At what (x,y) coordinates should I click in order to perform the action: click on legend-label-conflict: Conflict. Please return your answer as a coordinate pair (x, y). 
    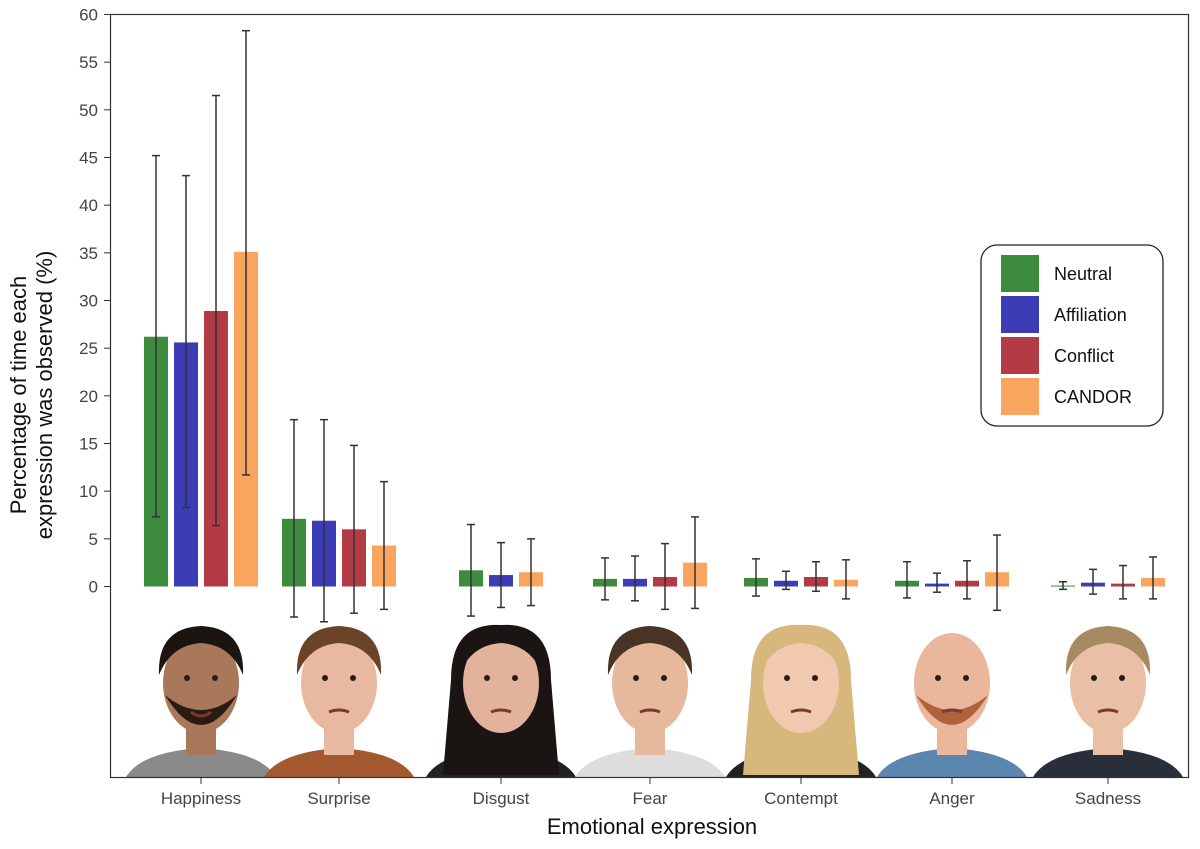
    Looking at the image, I should click on (1084, 356).